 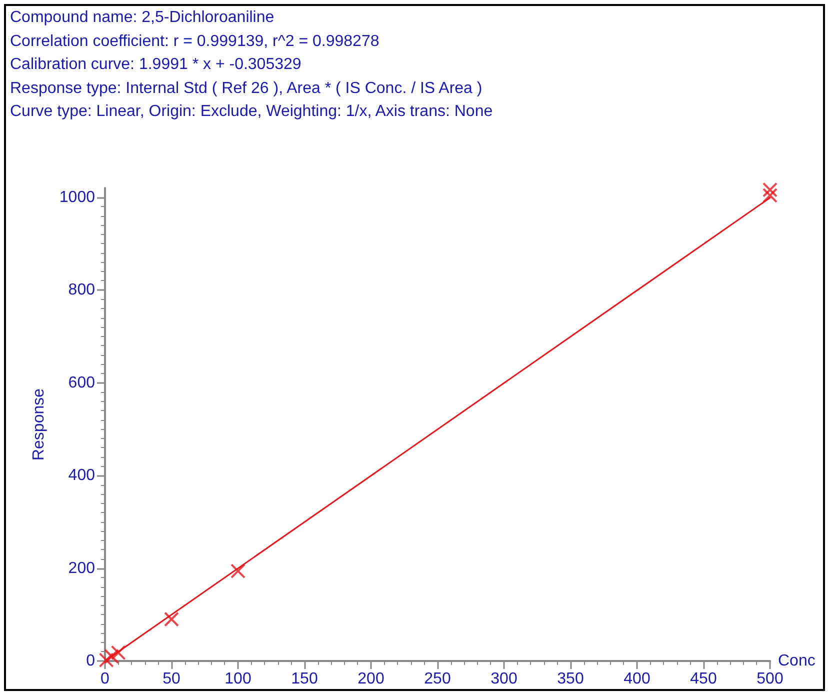 What do you see at coordinates (156, 65) in the screenshot?
I see `text: Calibration curve: 1.9991 * x + -0.305329` at bounding box center [156, 65].